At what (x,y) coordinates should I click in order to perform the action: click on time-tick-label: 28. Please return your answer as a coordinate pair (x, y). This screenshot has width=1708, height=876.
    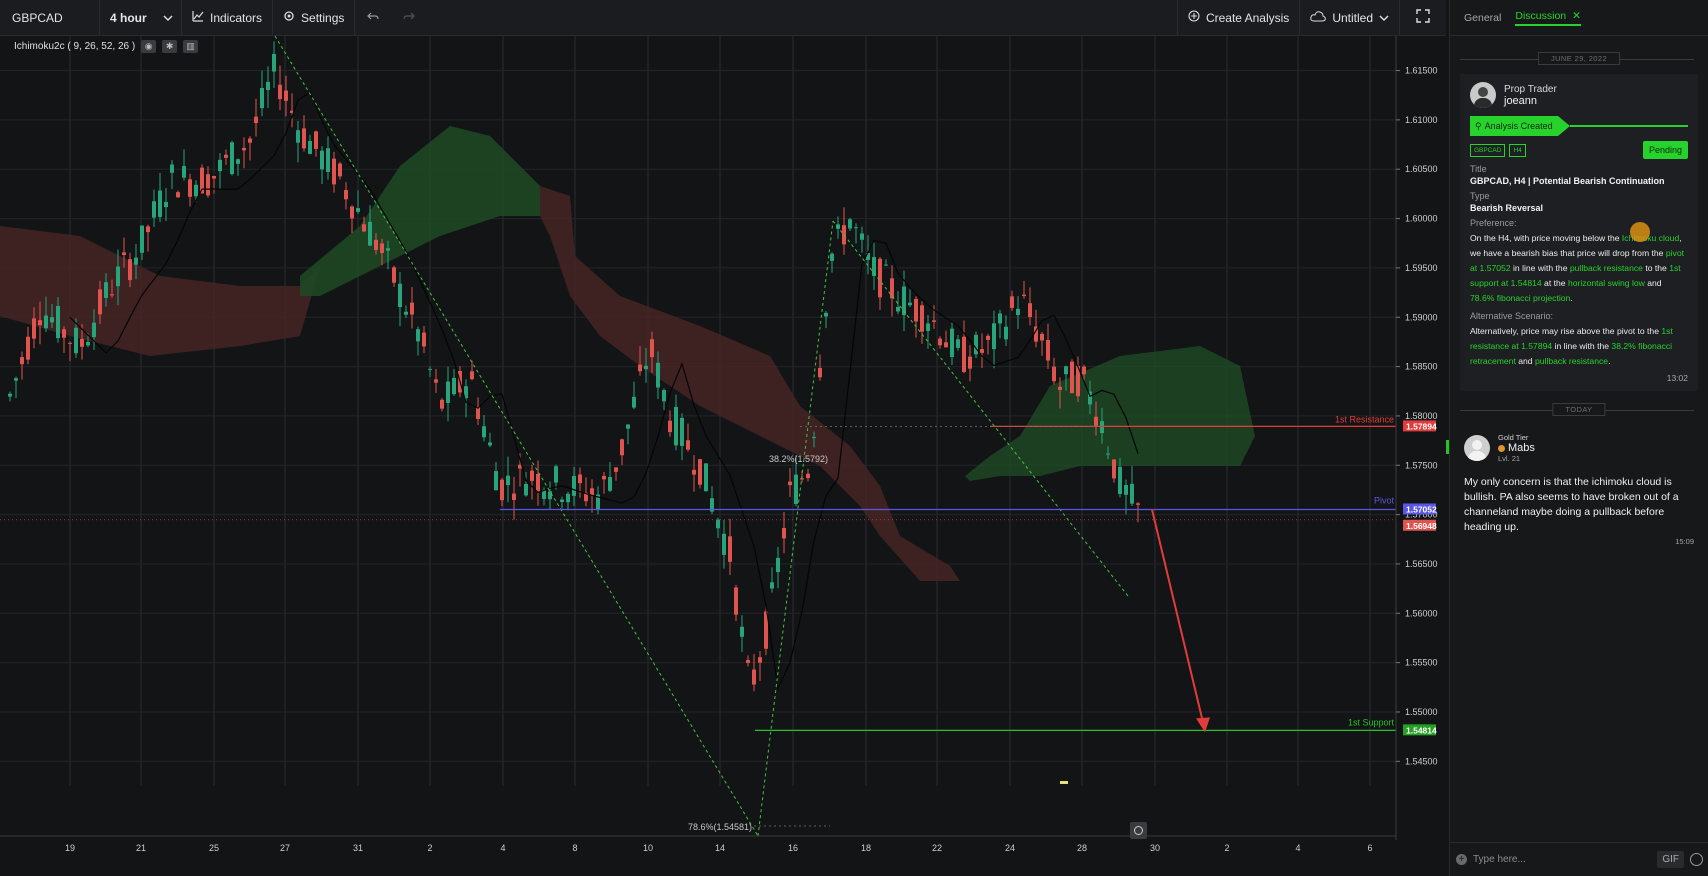
    Looking at the image, I should click on (1082, 848).